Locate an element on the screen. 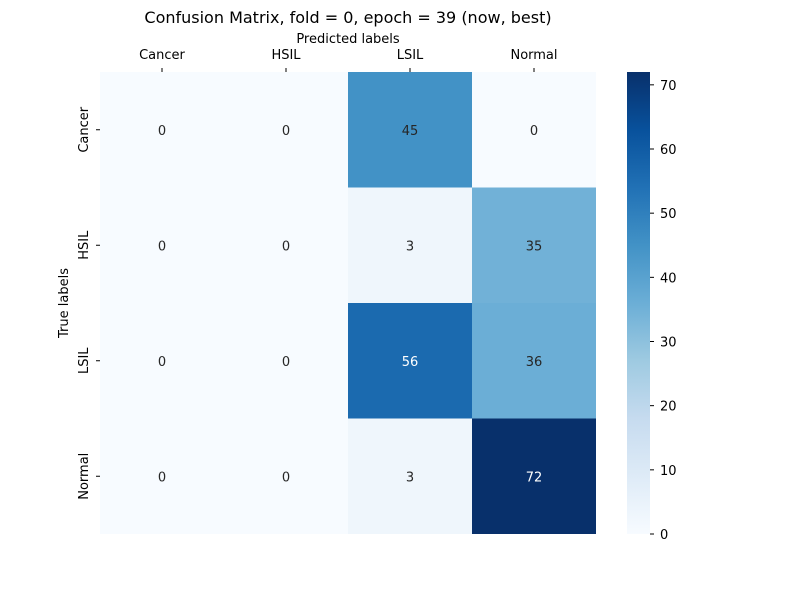  colorbar-tick-label-5: 50 is located at coordinates (668, 214).